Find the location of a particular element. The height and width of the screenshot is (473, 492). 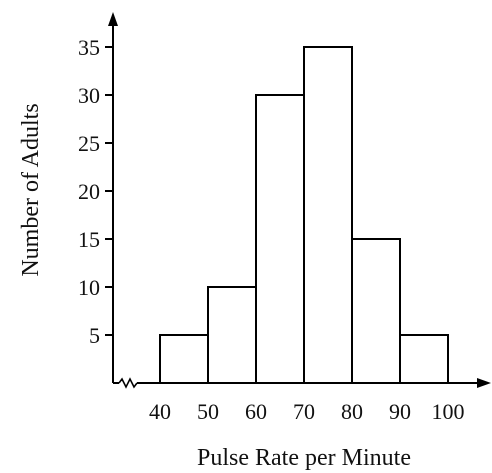

x-axis-title: Pulse Rate per Minute is located at coordinates (304, 458).